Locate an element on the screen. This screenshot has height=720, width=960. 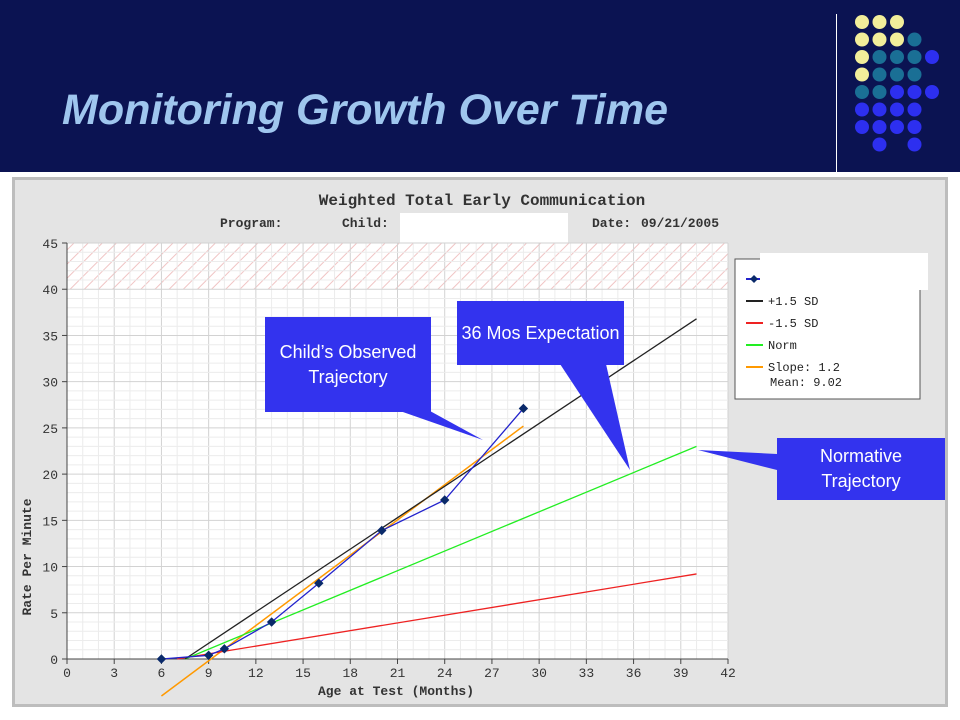
slide-title: Monitoring Growth Over Time is located at coordinates (365, 110).